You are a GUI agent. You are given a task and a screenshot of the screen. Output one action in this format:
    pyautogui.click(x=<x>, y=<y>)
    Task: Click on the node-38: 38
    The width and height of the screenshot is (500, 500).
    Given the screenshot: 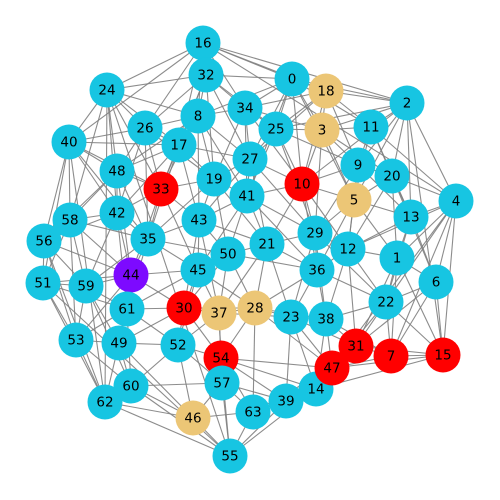 What is the action you would take?
    pyautogui.click(x=326, y=319)
    